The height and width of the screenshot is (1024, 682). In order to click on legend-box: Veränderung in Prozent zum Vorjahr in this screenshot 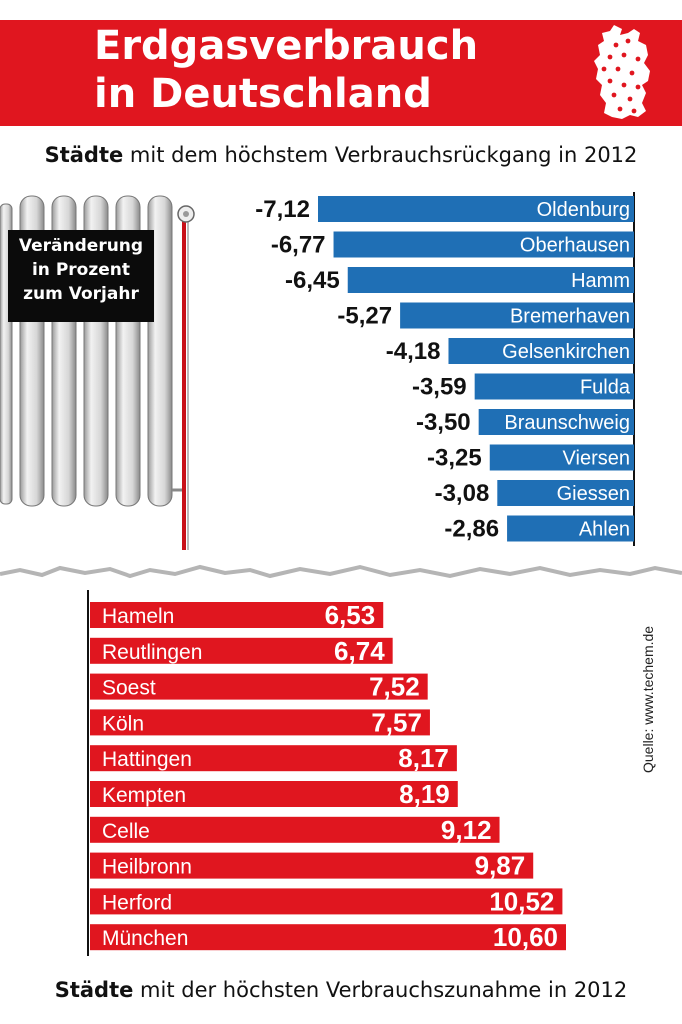, I will do `click(81, 276)`.